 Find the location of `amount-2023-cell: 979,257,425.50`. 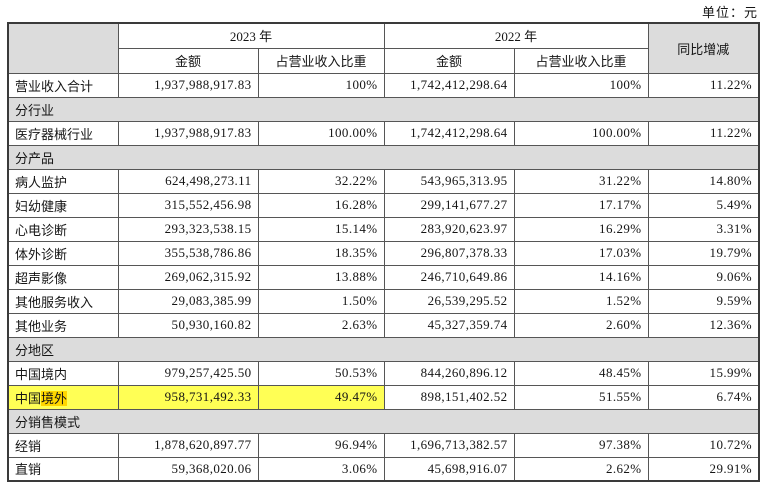

amount-2023-cell: 979,257,425.50 is located at coordinates (188, 373).